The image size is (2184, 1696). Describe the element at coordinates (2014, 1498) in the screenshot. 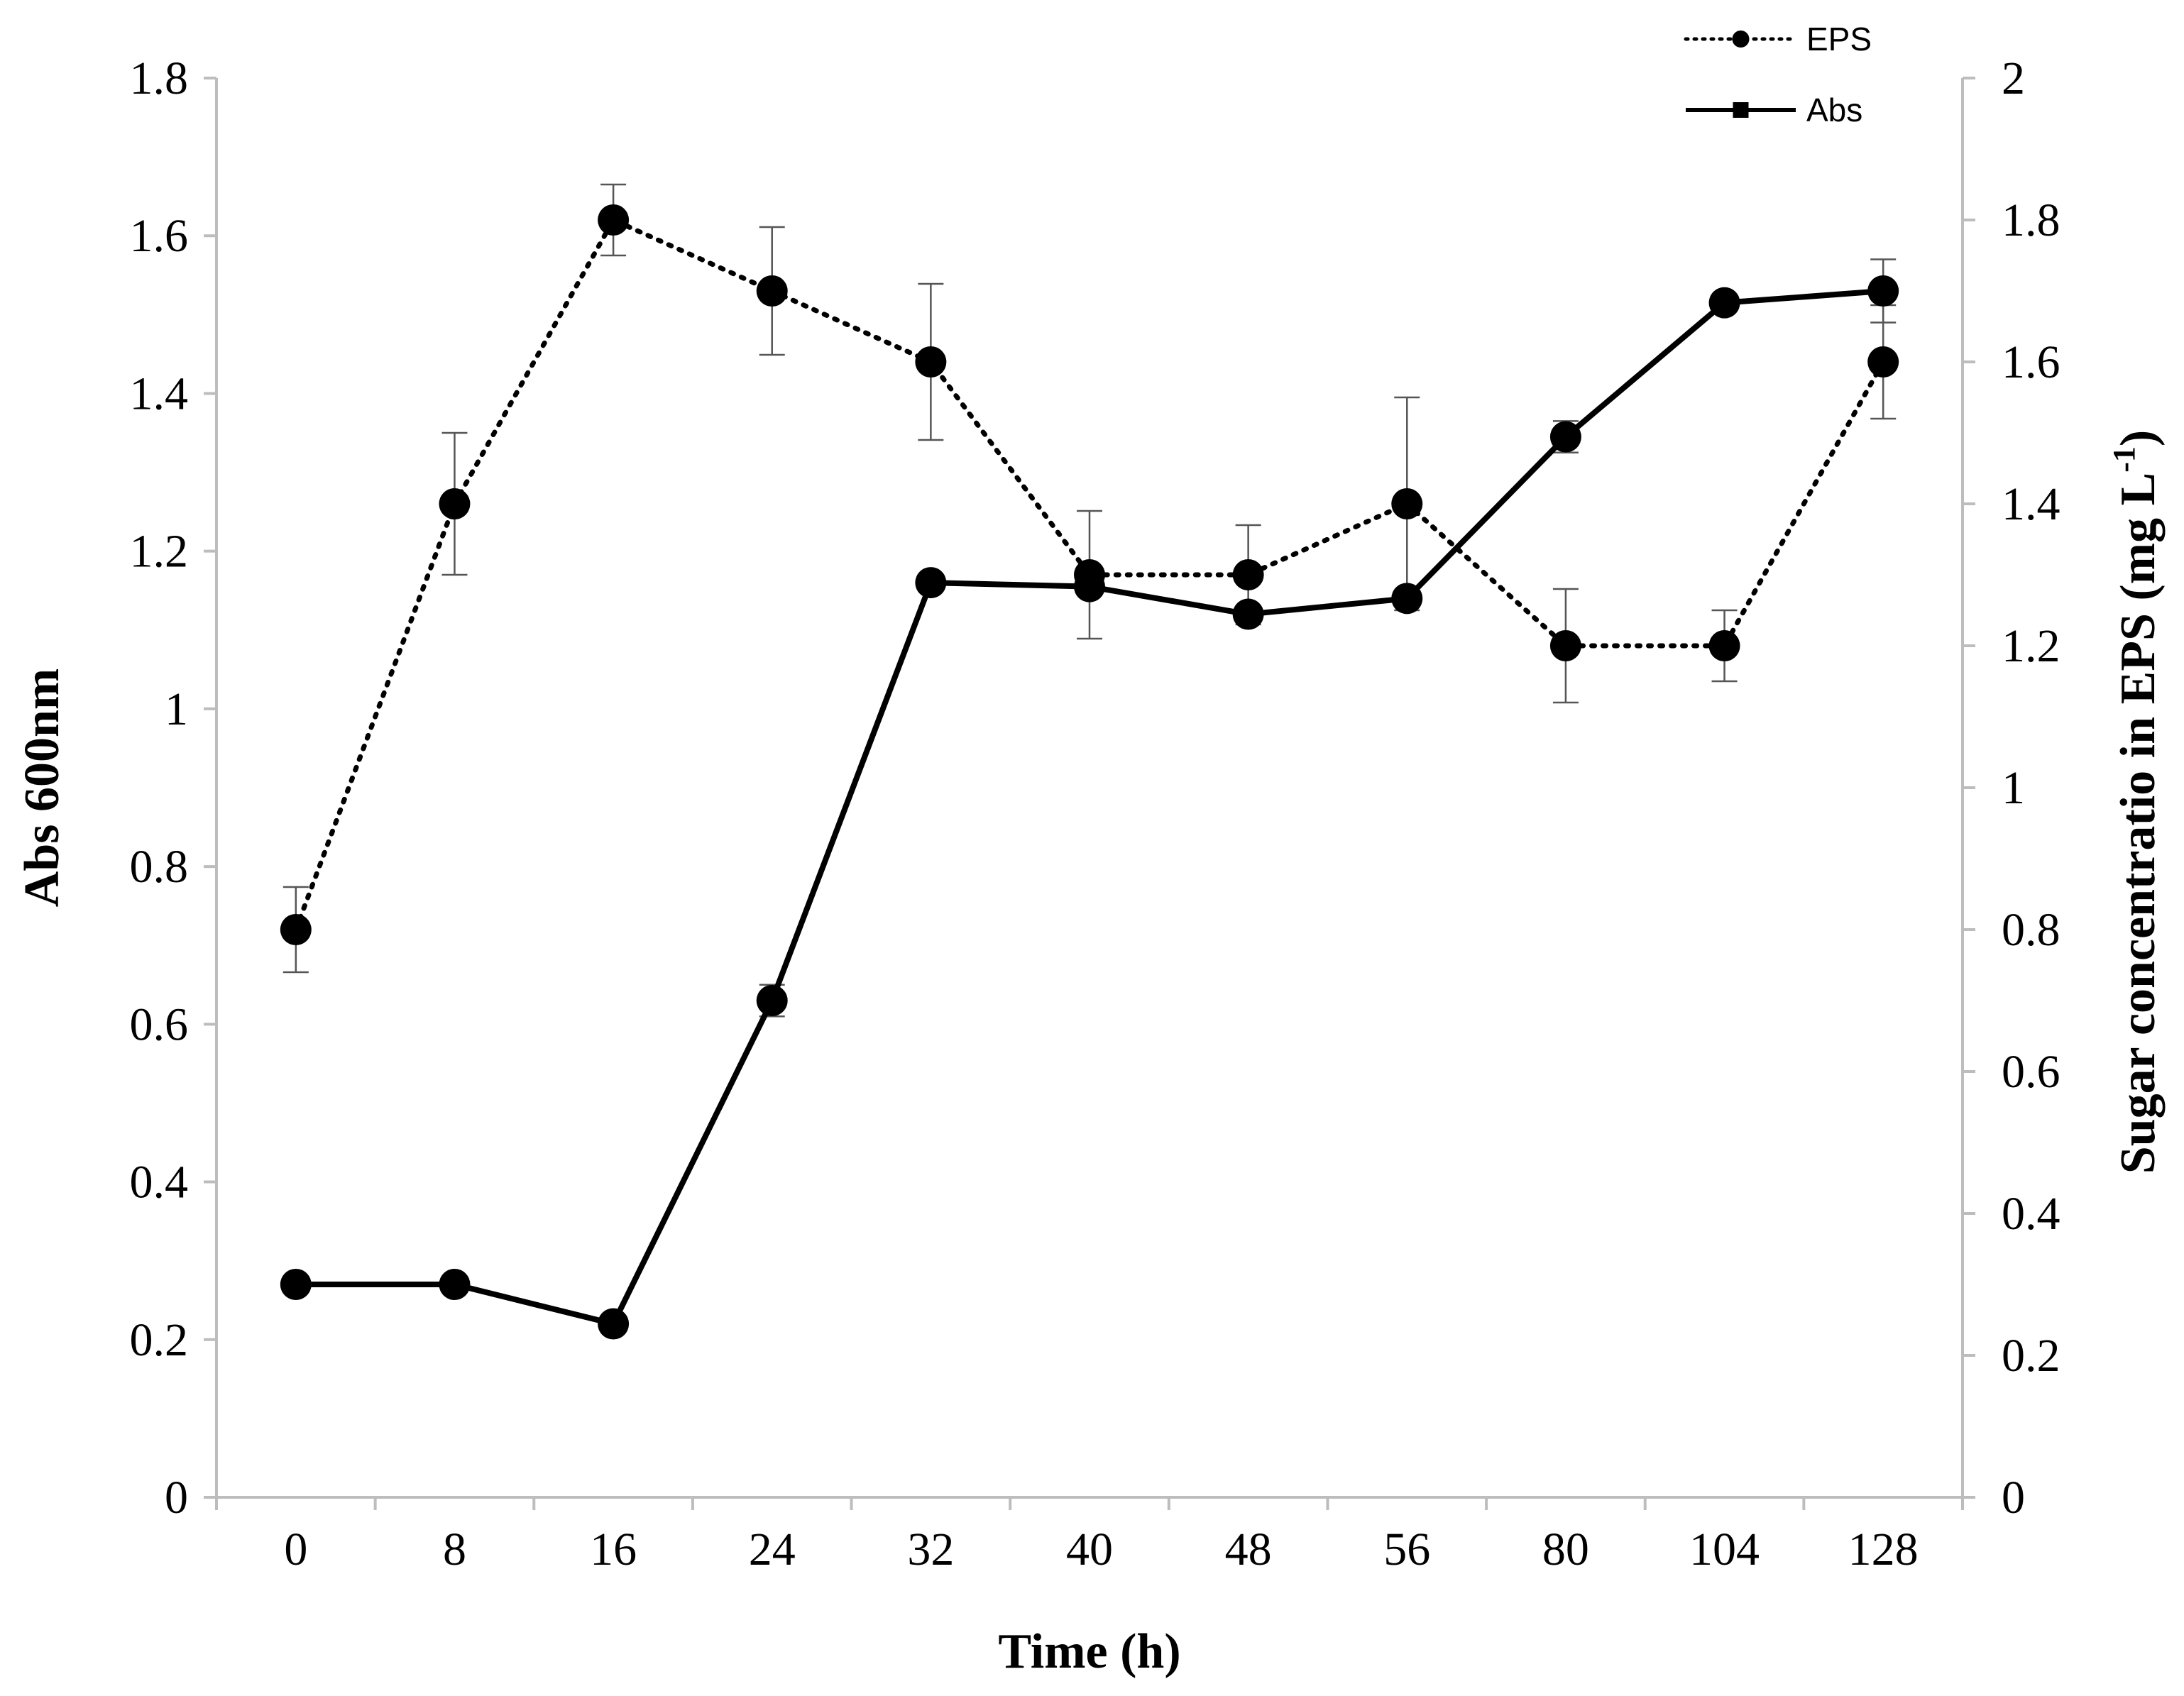

I see `y-right-tick-label: 0` at that location.